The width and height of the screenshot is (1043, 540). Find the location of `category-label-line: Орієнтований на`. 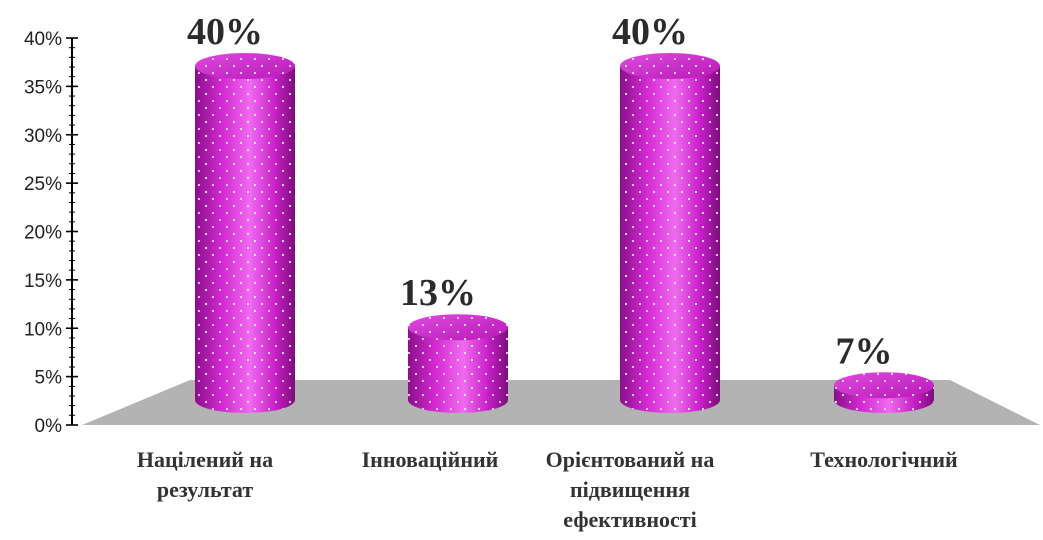

category-label-line: Орієнтований на is located at coordinates (630, 459).